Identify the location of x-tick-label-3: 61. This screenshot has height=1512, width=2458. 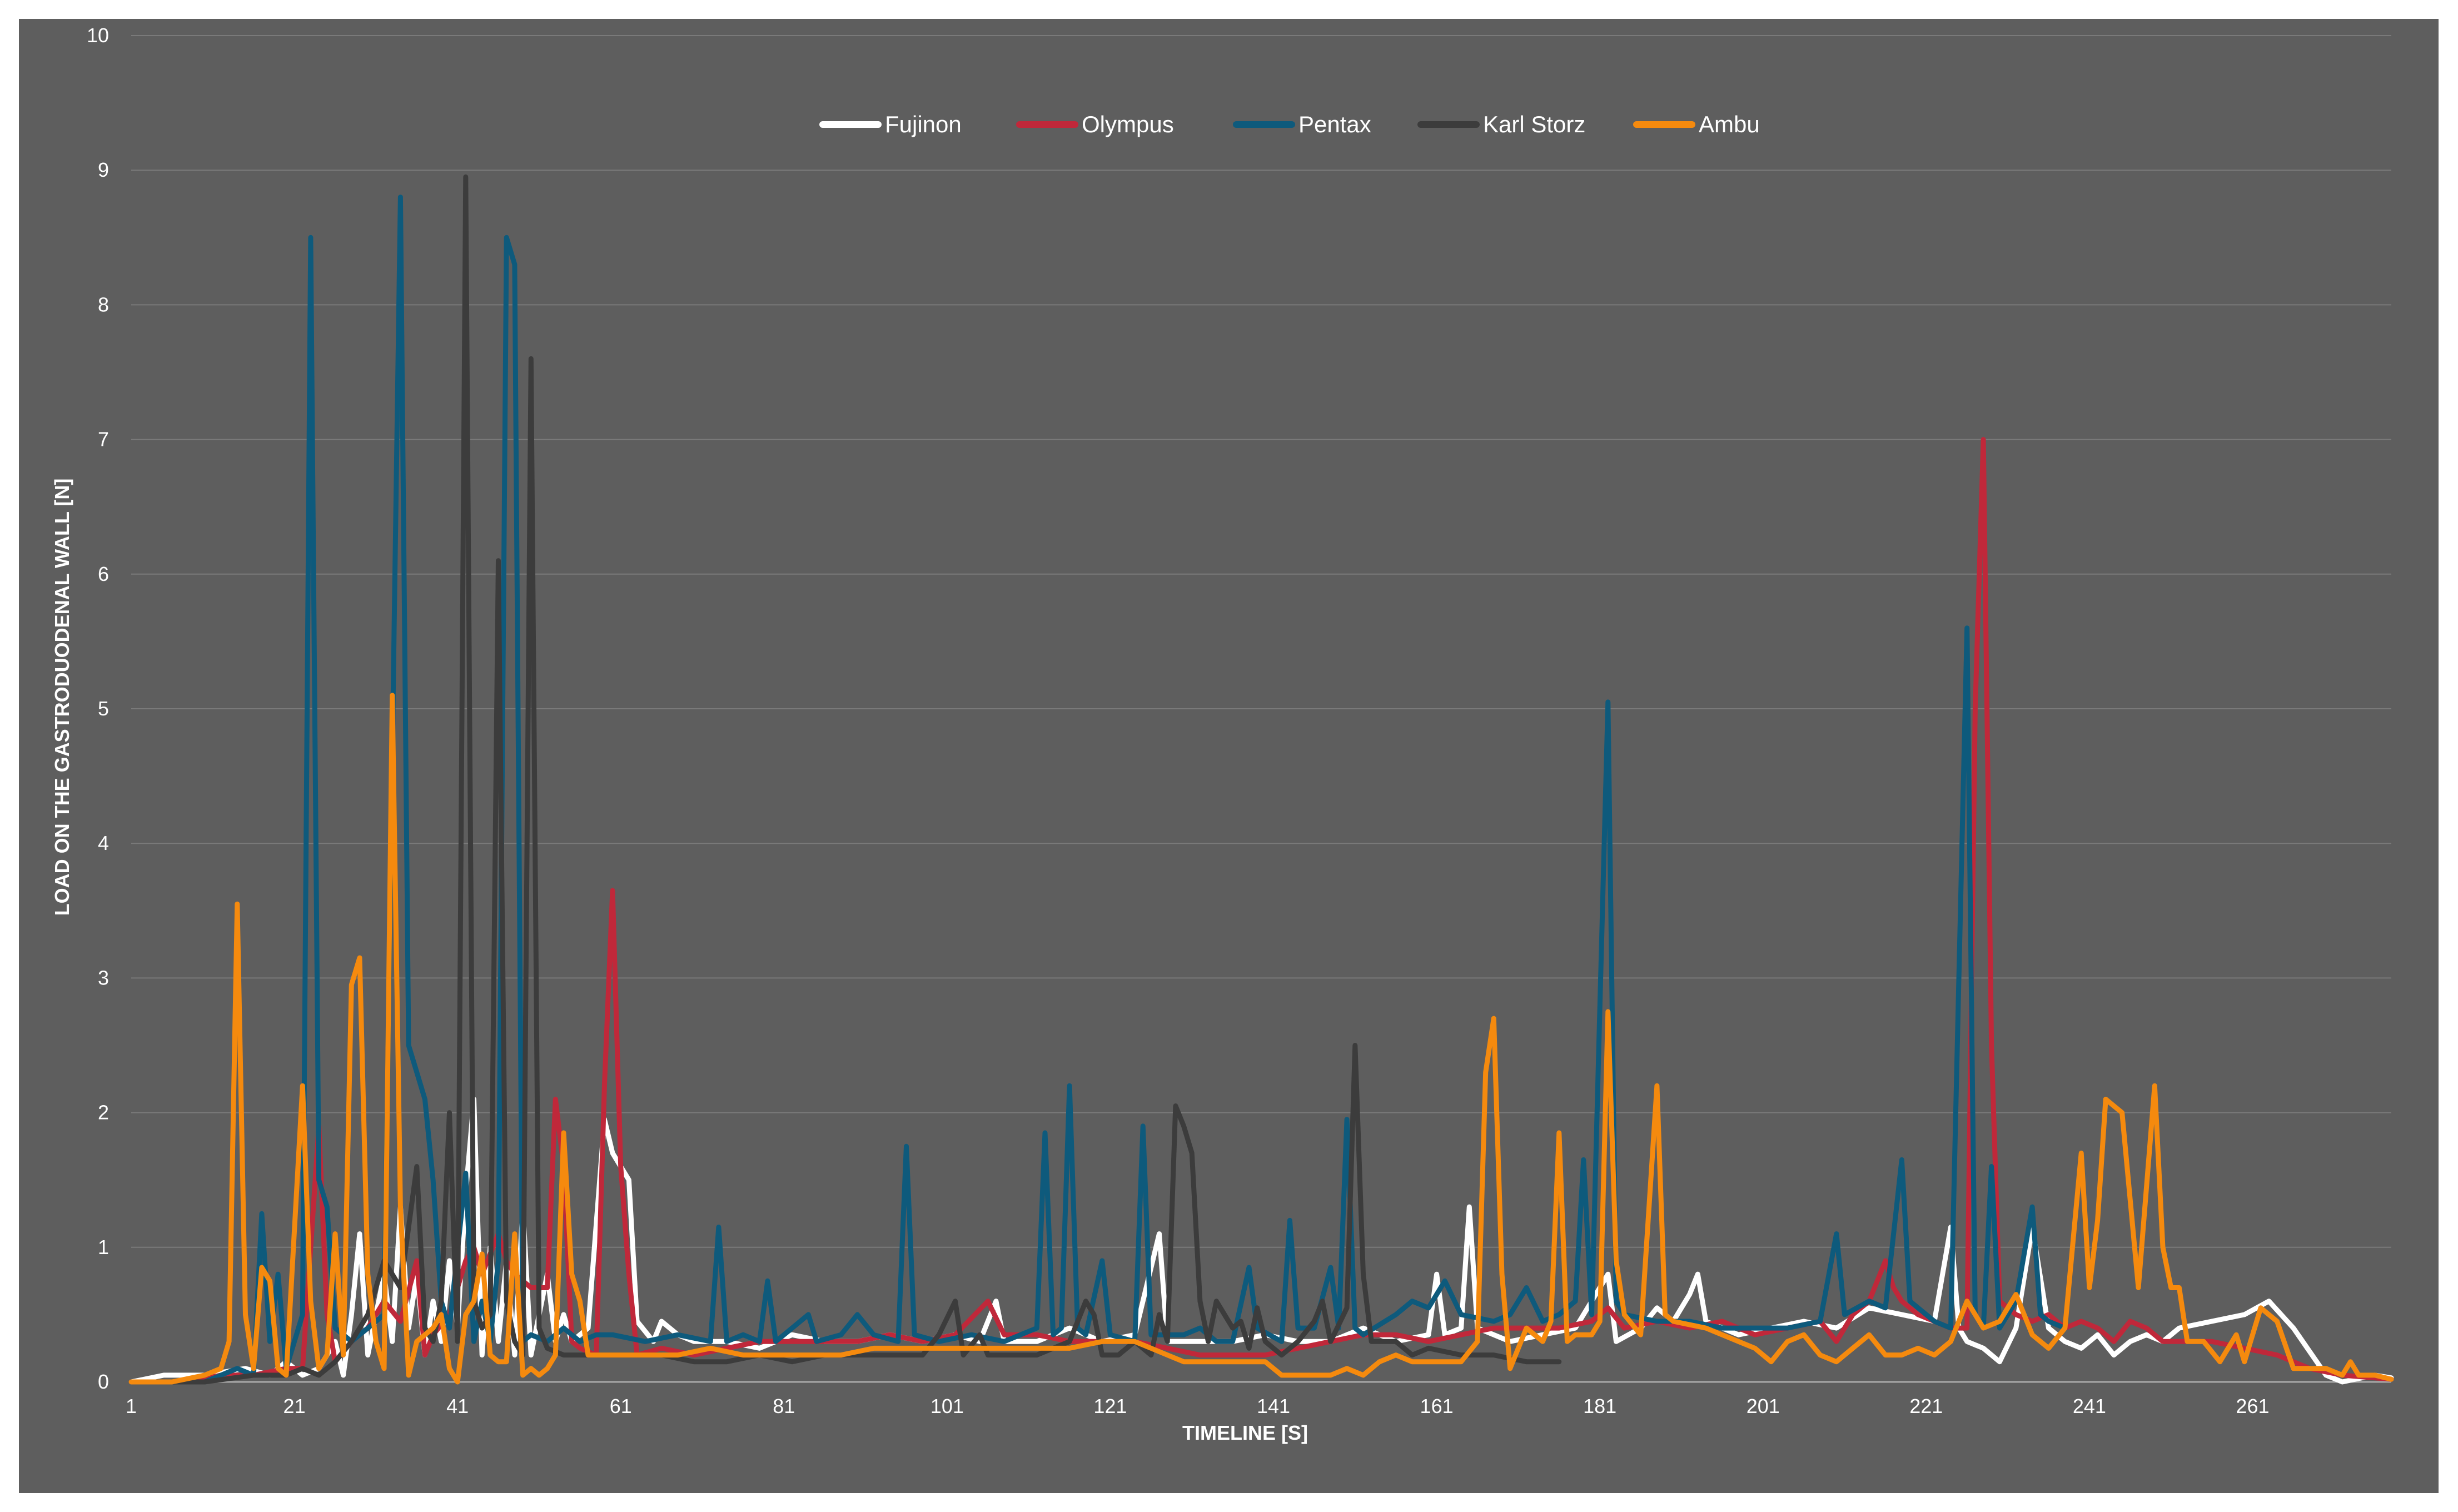
(621, 1406).